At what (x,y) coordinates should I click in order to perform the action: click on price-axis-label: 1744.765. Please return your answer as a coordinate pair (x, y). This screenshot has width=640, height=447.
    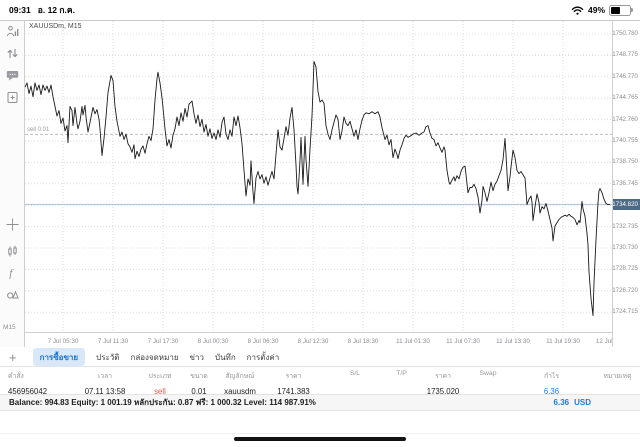
    Looking at the image, I should click on (625, 98).